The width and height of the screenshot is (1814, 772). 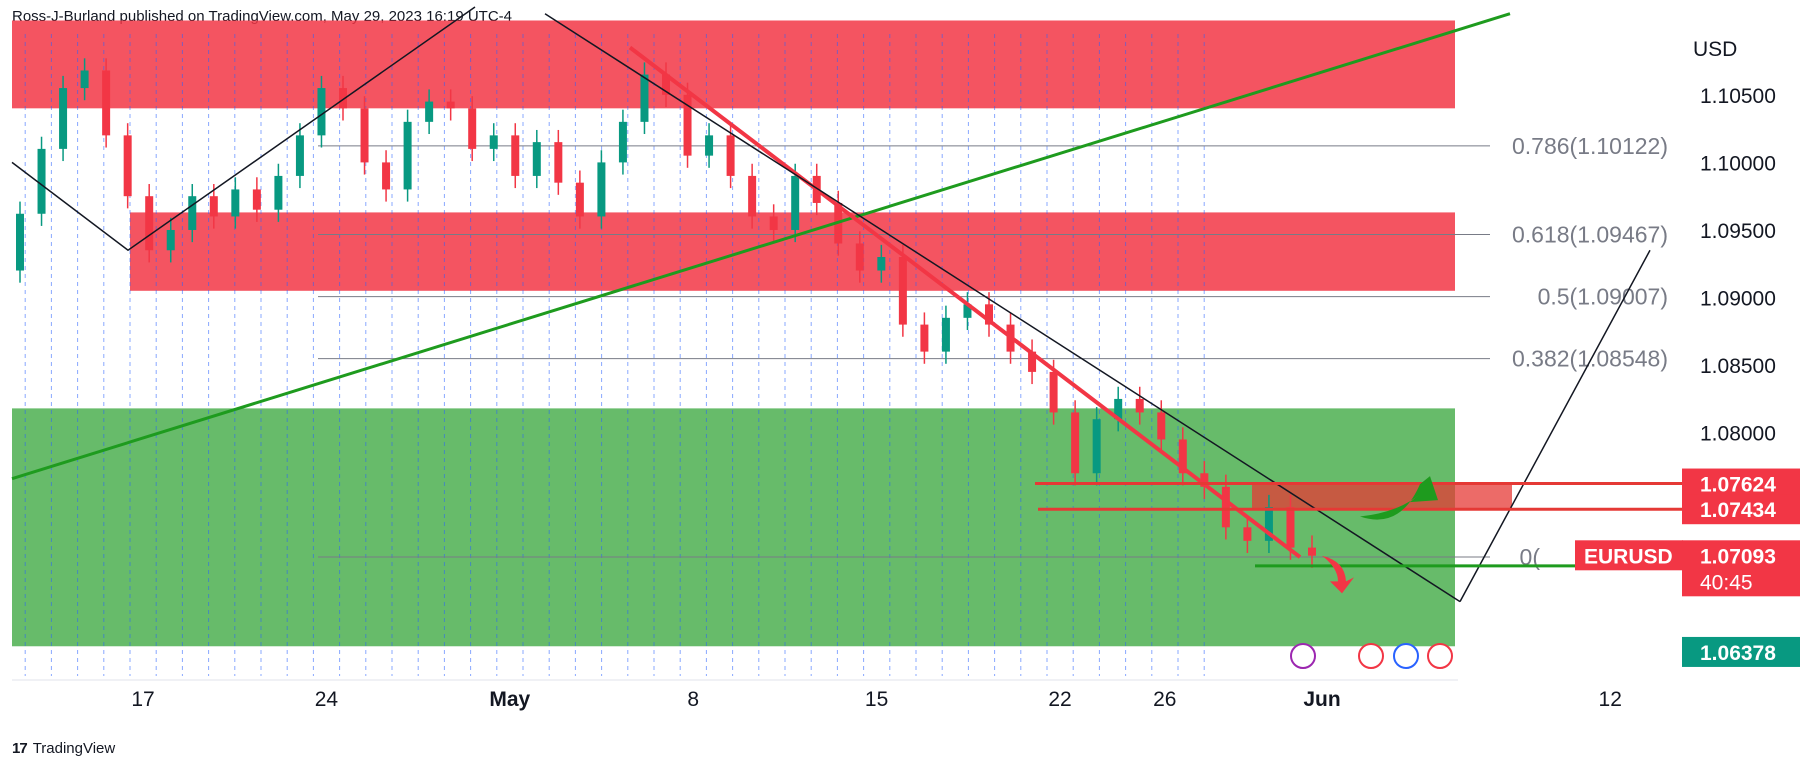 What do you see at coordinates (1603, 297) in the screenshot?
I see `fib-label: 0.5(1.09007)` at bounding box center [1603, 297].